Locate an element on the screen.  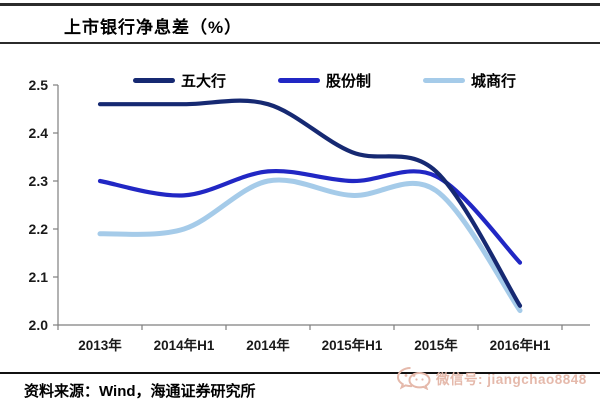
x-tick-label: 2015年H1 is located at coordinates (352, 345).